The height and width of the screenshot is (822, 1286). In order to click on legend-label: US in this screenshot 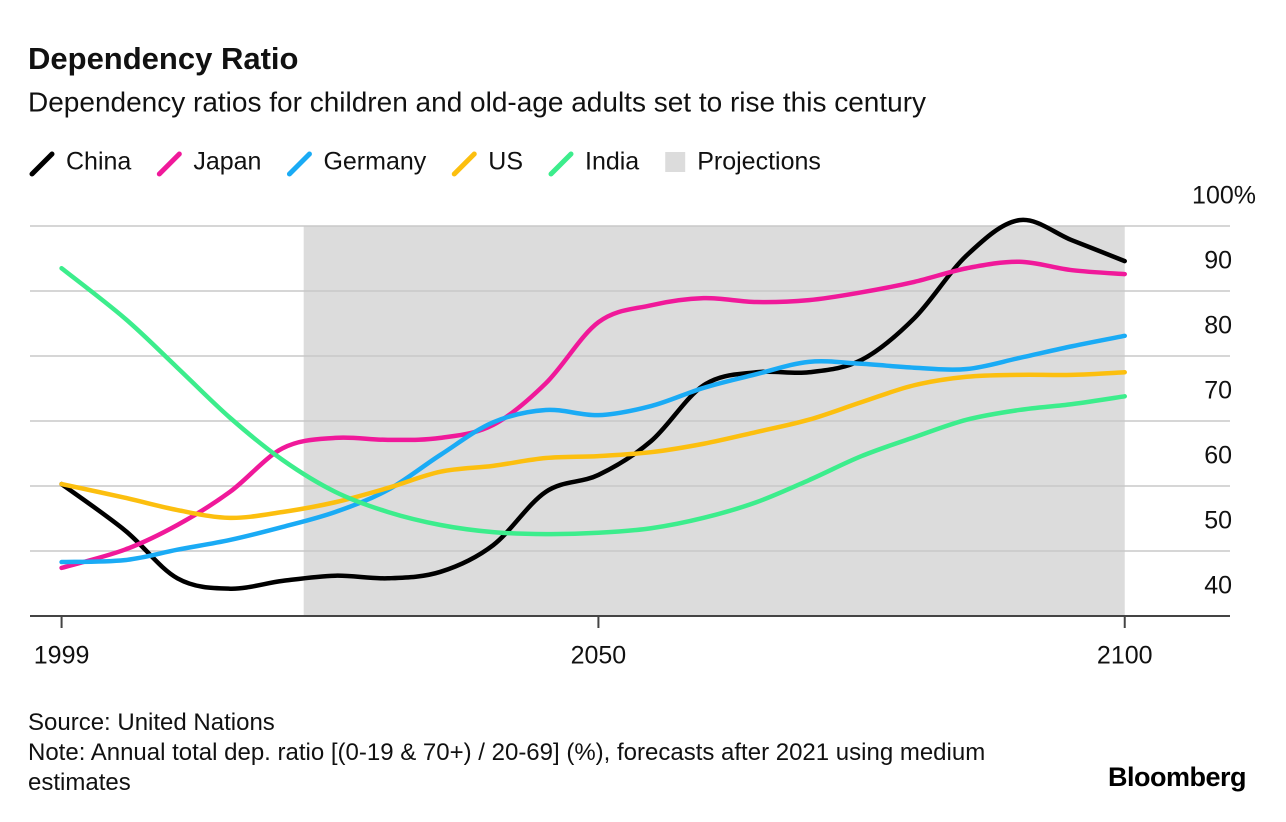, I will do `click(505, 162)`.